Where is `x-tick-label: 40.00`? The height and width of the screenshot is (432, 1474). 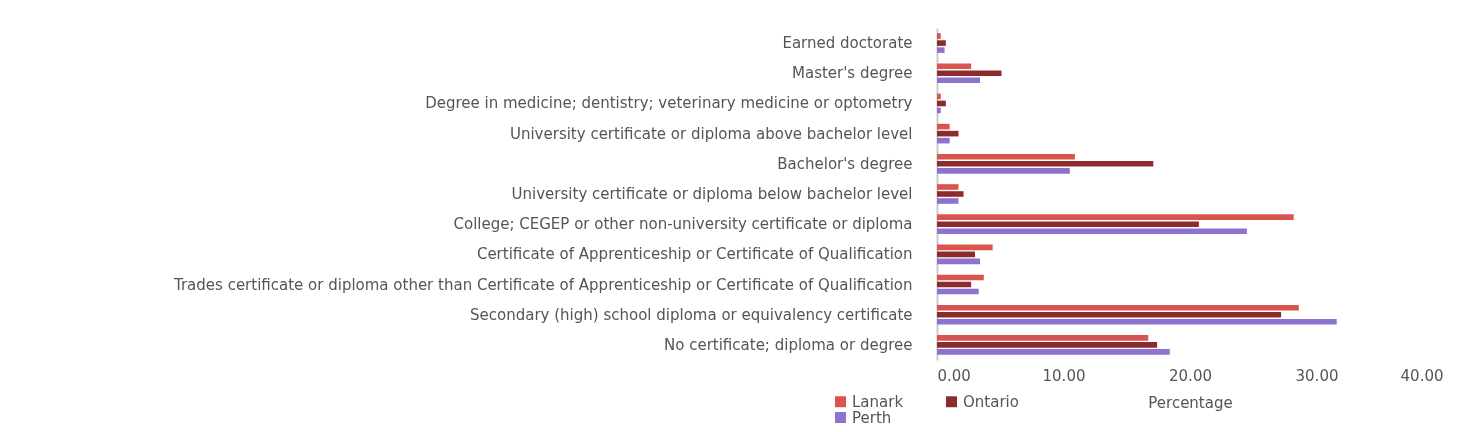 x-tick-label: 40.00 is located at coordinates (1422, 375).